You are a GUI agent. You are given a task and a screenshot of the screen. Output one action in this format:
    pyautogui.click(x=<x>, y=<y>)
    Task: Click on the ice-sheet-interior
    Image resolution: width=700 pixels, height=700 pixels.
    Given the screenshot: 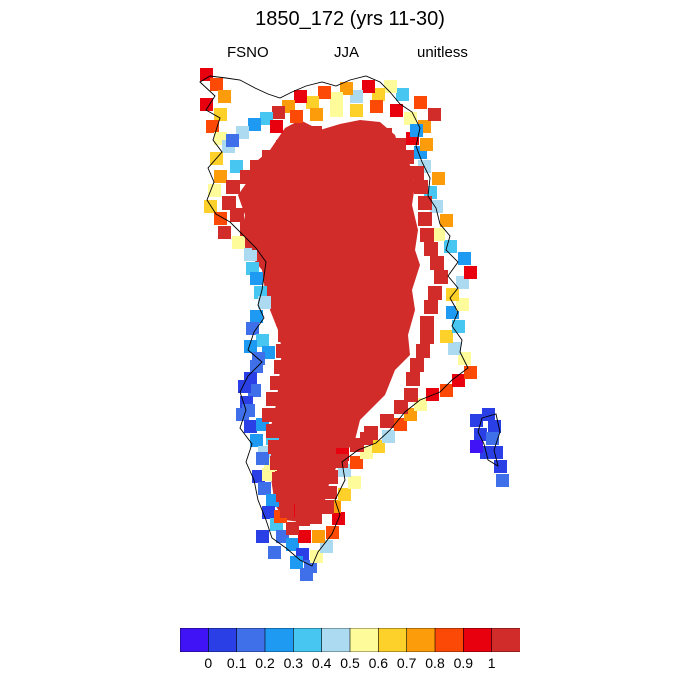 What is the action you would take?
    pyautogui.click(x=329, y=321)
    